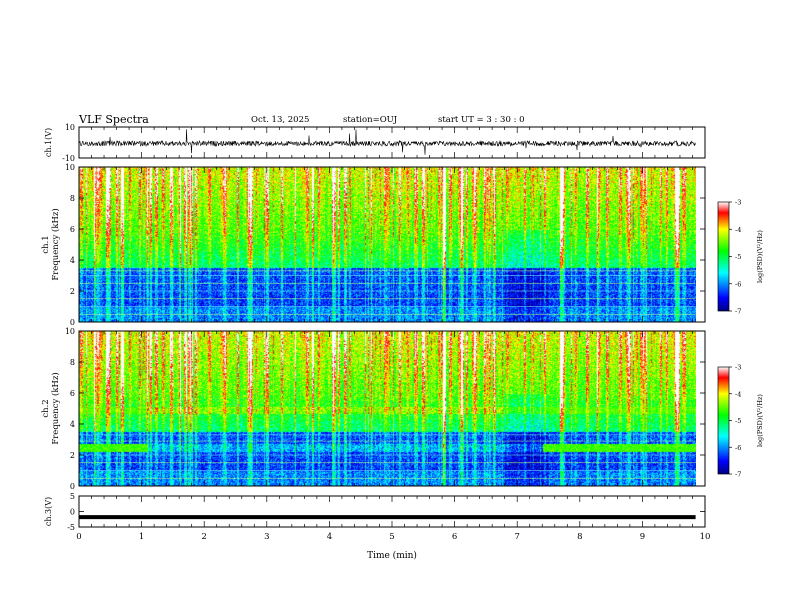 This screenshot has height=612, width=792. What do you see at coordinates (70, 331) in the screenshot?
I see `ch2-spec-tick-label: 10` at bounding box center [70, 331].